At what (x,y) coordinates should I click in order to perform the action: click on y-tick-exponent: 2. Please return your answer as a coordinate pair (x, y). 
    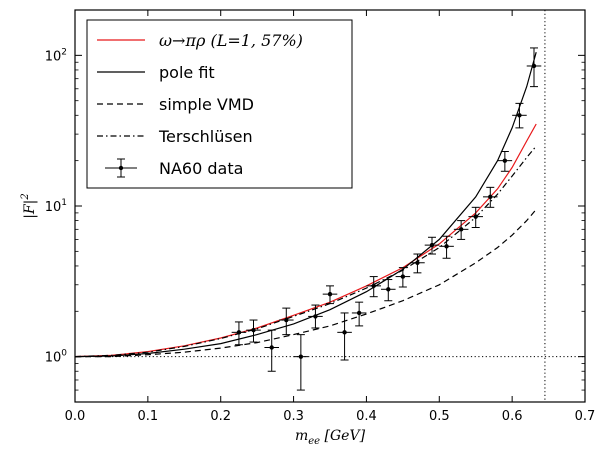
    Looking at the image, I should click on (64, 52).